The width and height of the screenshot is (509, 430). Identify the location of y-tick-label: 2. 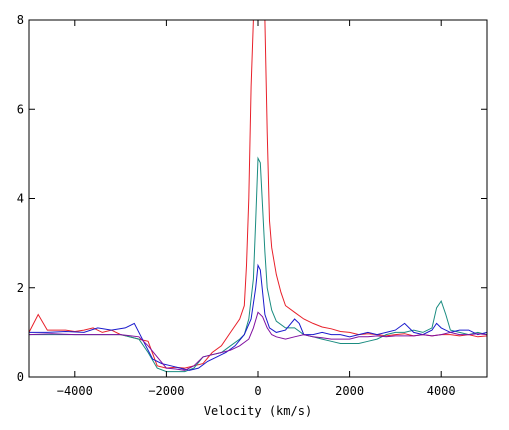
(20, 288).